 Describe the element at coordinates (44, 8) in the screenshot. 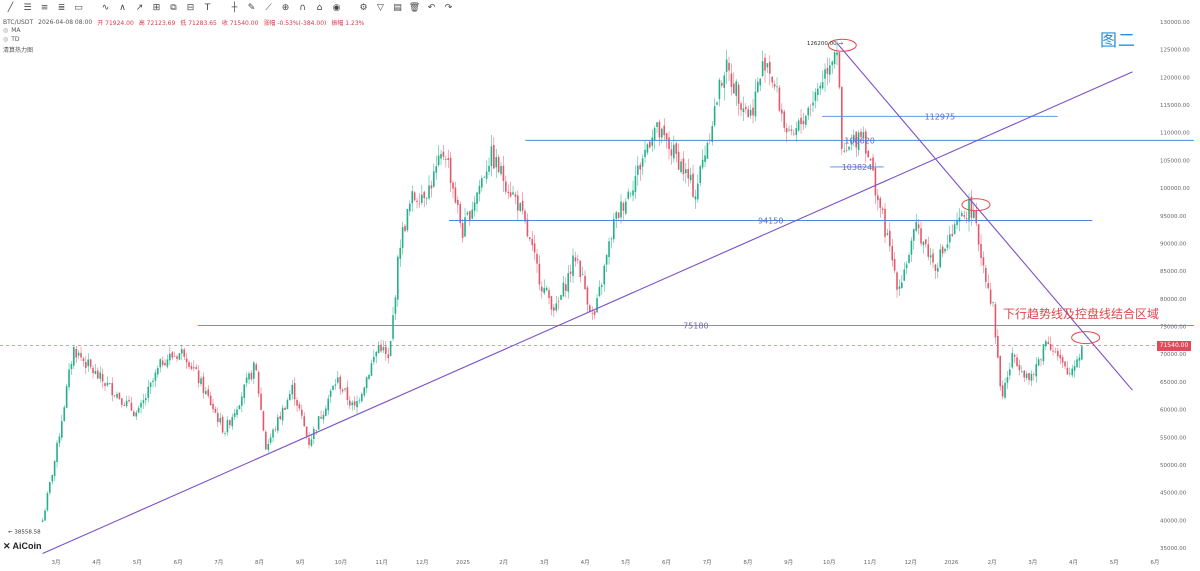

I see `parallel-channel-tool: ≡` at that location.